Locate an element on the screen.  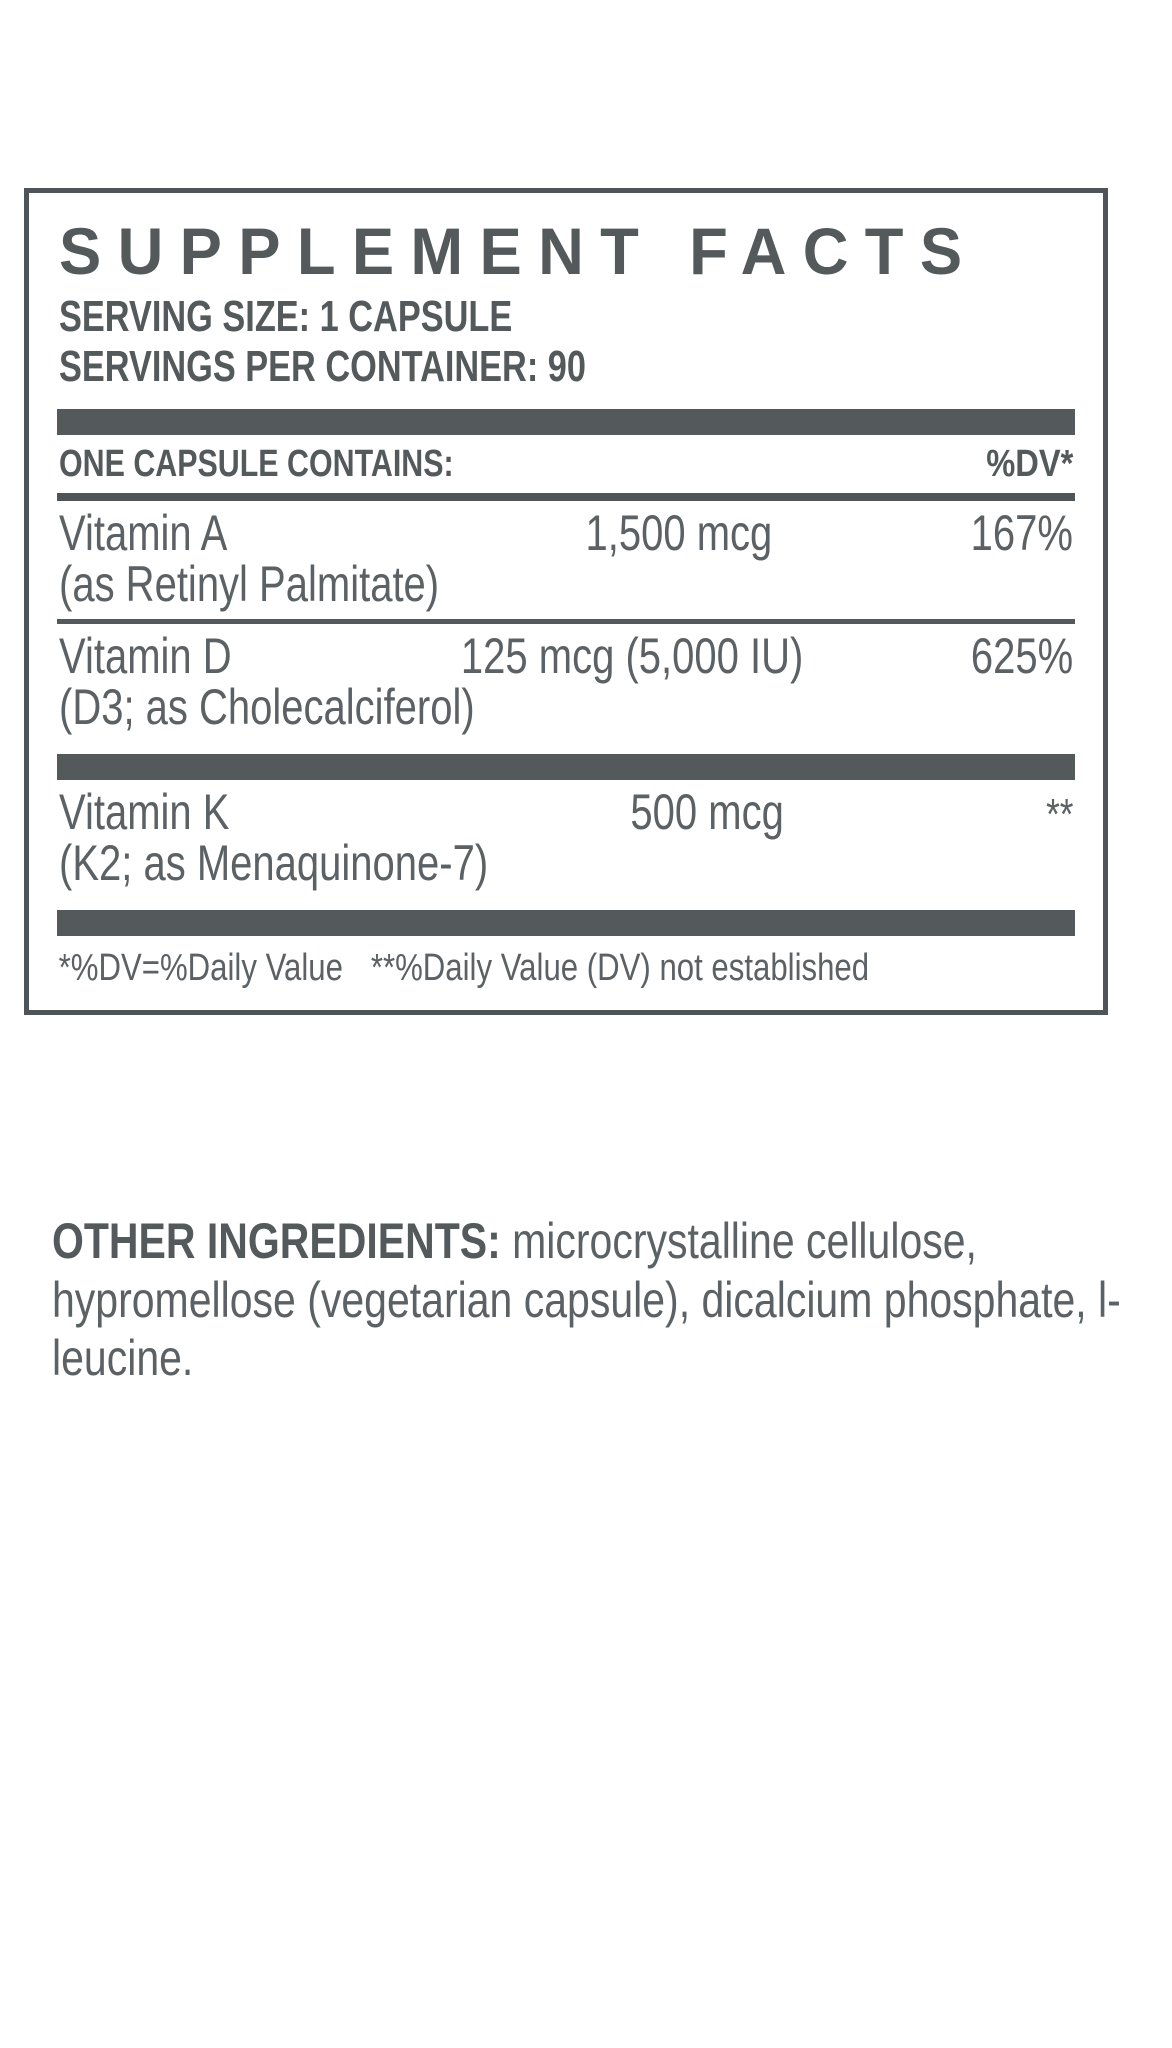
divider-bar-bottom is located at coordinates (566, 922).